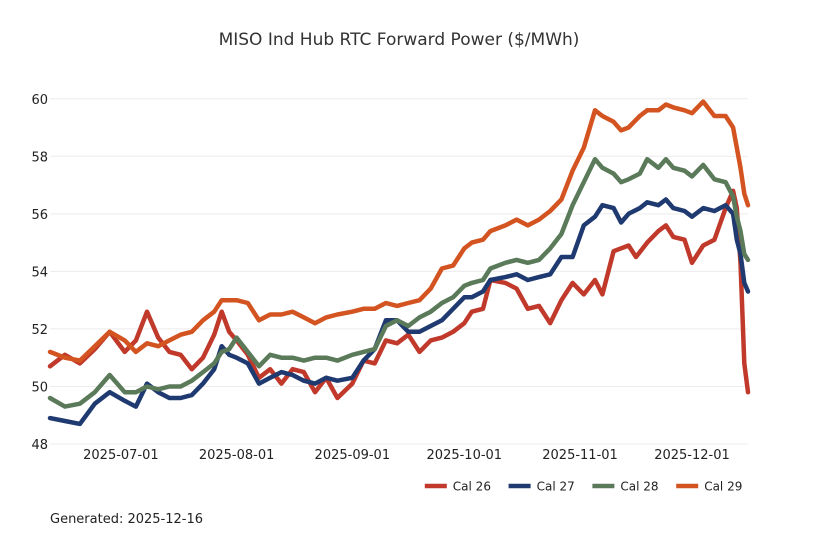  I want to click on x-tick-label: 2025-09-01, so click(353, 455).